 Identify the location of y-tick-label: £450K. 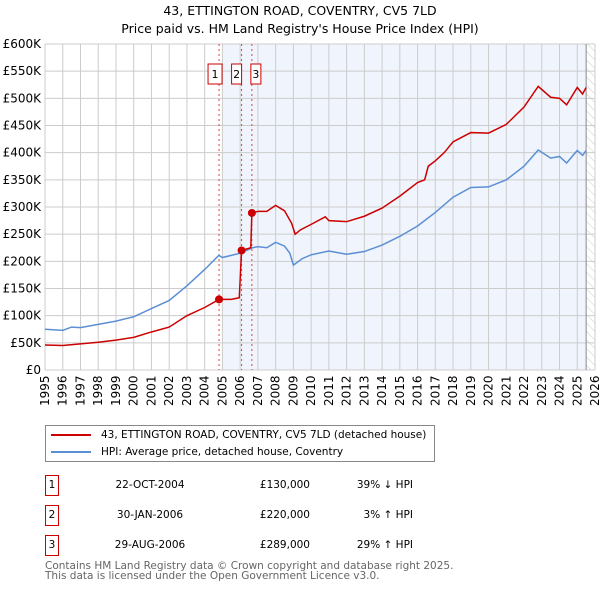
(23, 126).